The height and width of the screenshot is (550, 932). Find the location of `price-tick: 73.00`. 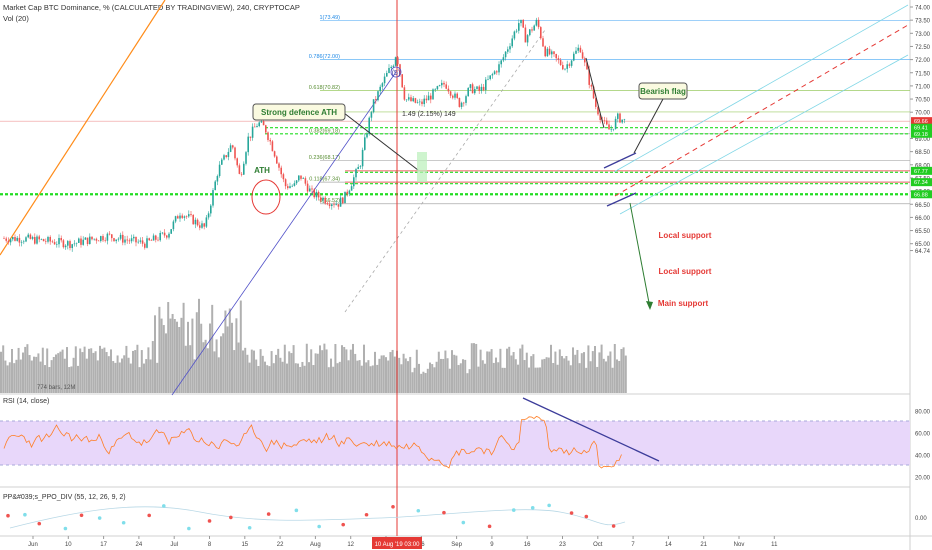

price-tick: 73.00 is located at coordinates (923, 35).